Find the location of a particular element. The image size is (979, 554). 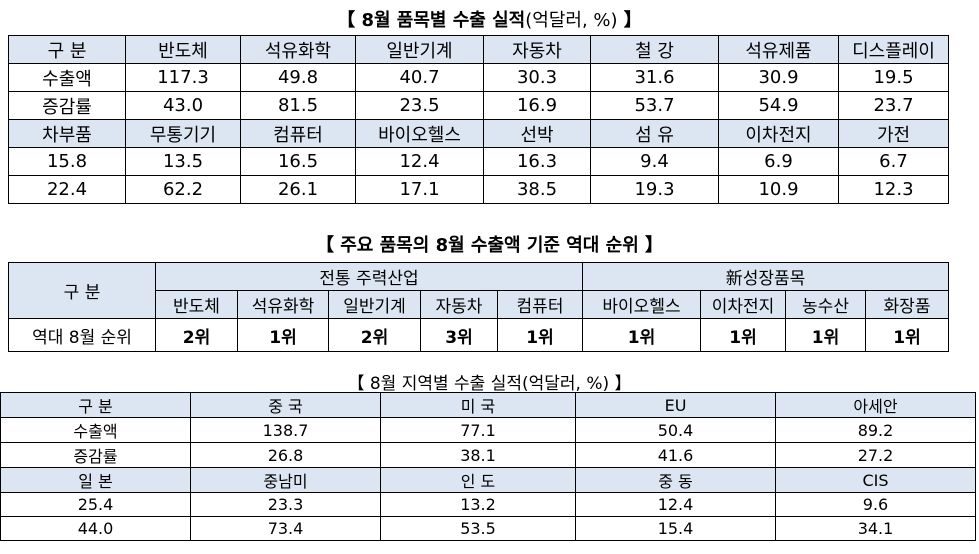

data-row: 44.0 73.4 53.5 15.4 34.1 is located at coordinates (488, 528).